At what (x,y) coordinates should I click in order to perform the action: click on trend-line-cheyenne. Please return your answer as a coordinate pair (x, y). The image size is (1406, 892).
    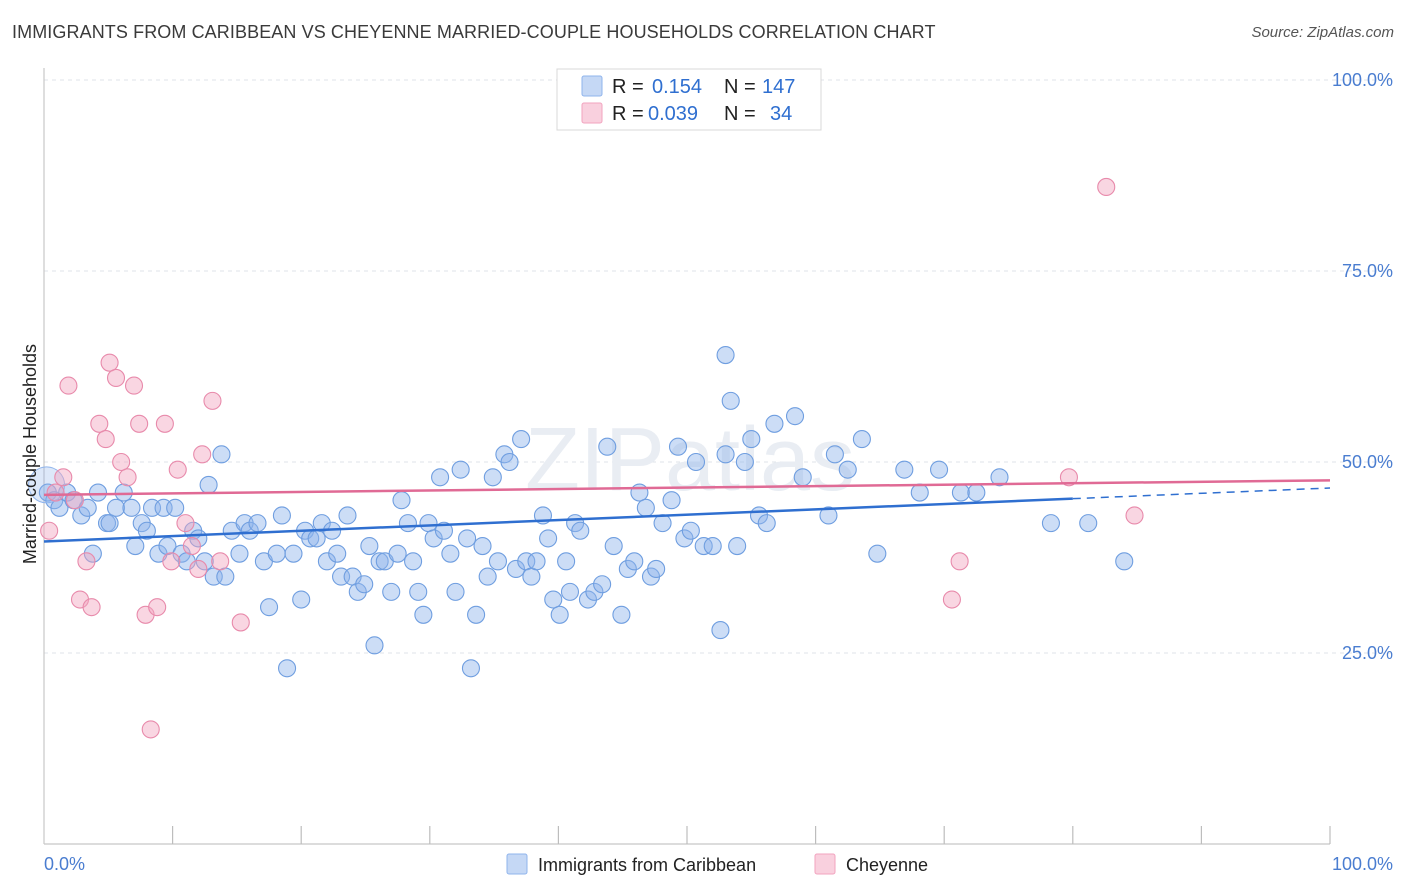
    Looking at the image, I should click on (687, 488).